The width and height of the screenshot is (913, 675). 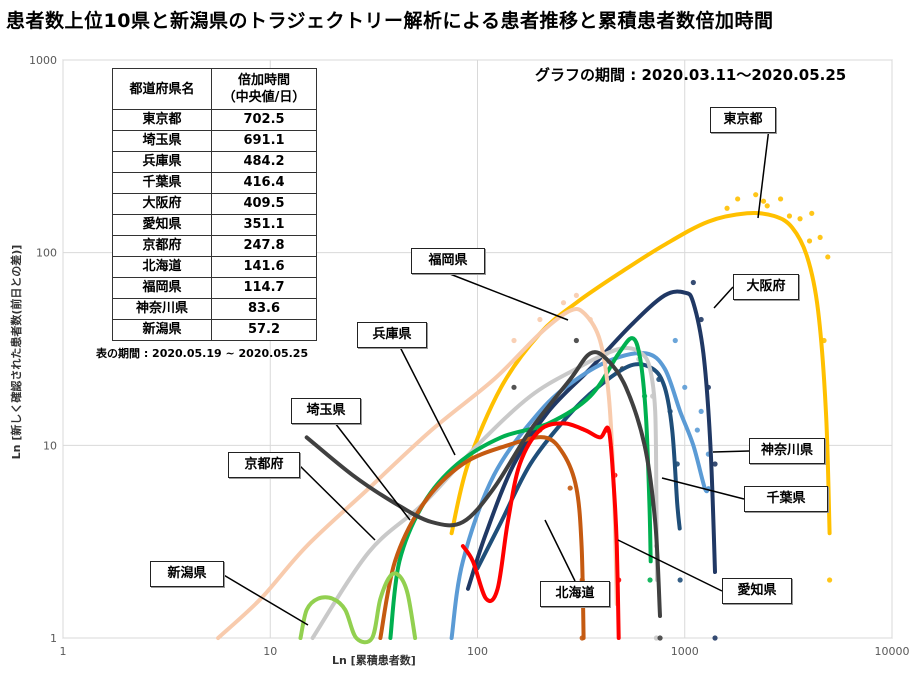 What do you see at coordinates (264, 330) in the screenshot?
I see `table-cell-doubling-time: 57.2` at bounding box center [264, 330].